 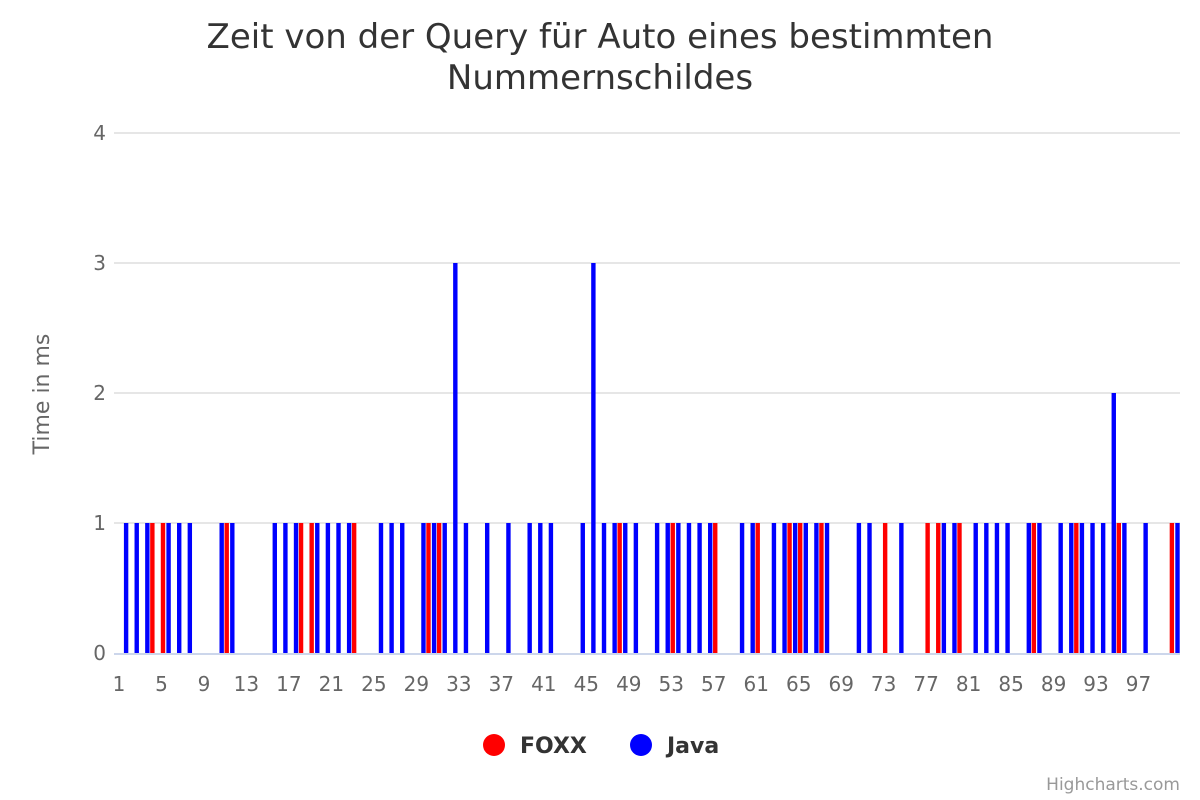 I want to click on legend-symbol-java, so click(x=641, y=745).